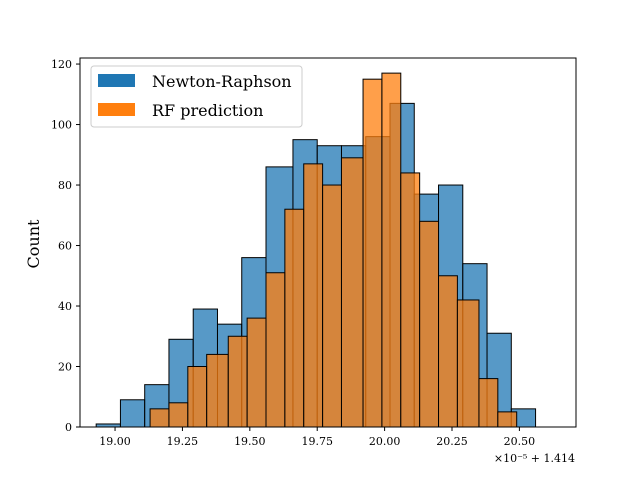  Describe the element at coordinates (452, 441) in the screenshot. I see `x-tick-label: 20.25` at that location.